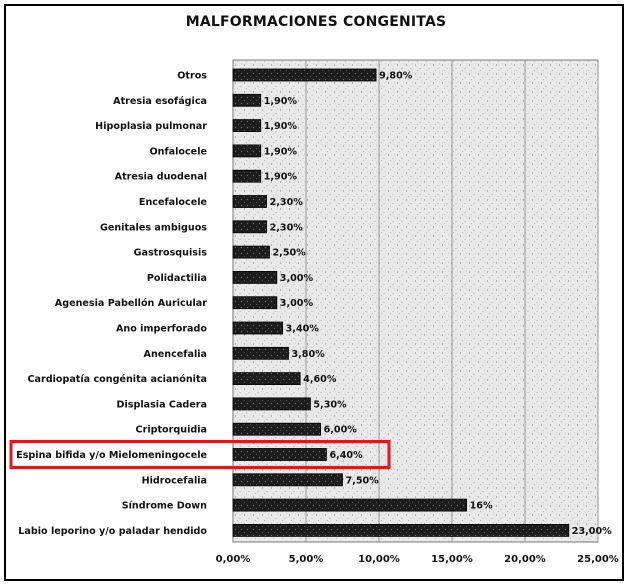 This screenshot has width=632, height=587. What do you see at coordinates (481, 506) in the screenshot?
I see `value-label: 16%` at bounding box center [481, 506].